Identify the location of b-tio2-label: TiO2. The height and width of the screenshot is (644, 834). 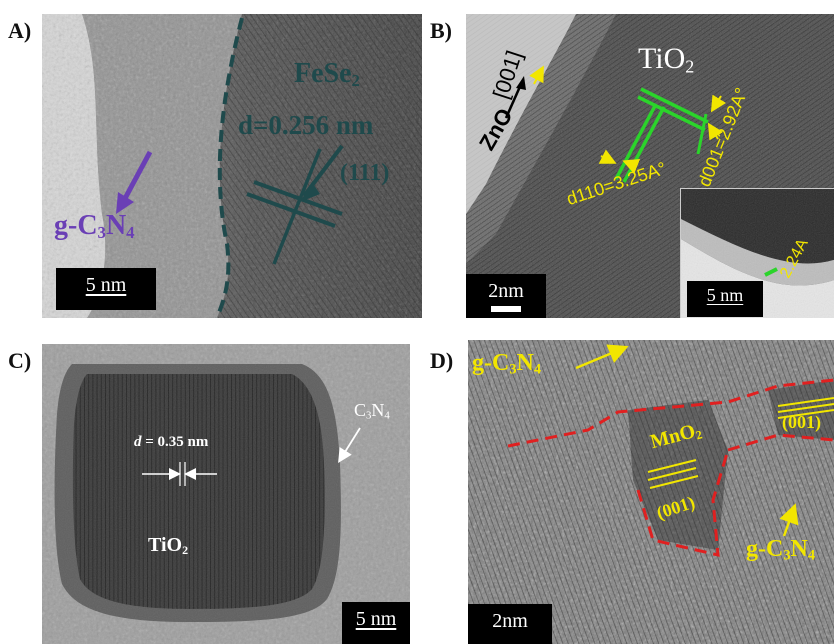
(666, 59).